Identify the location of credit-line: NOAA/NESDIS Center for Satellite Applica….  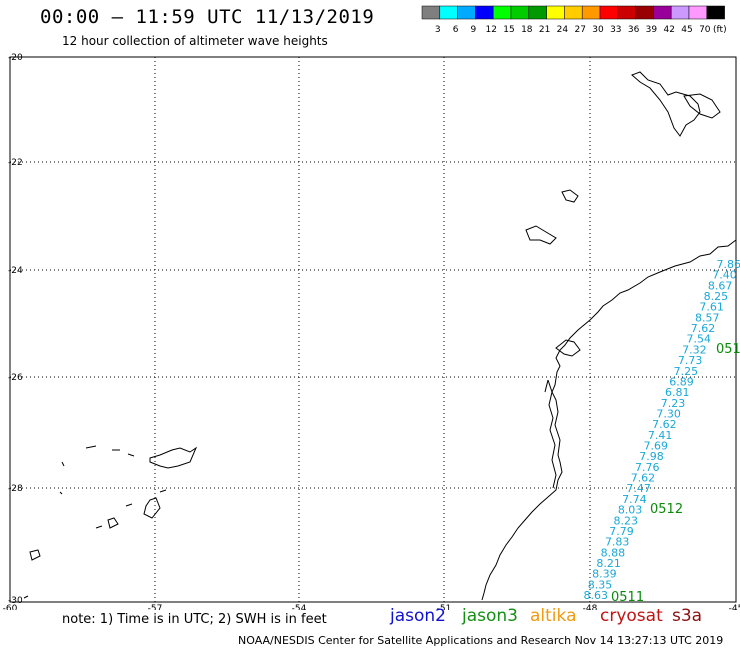
(481, 640).